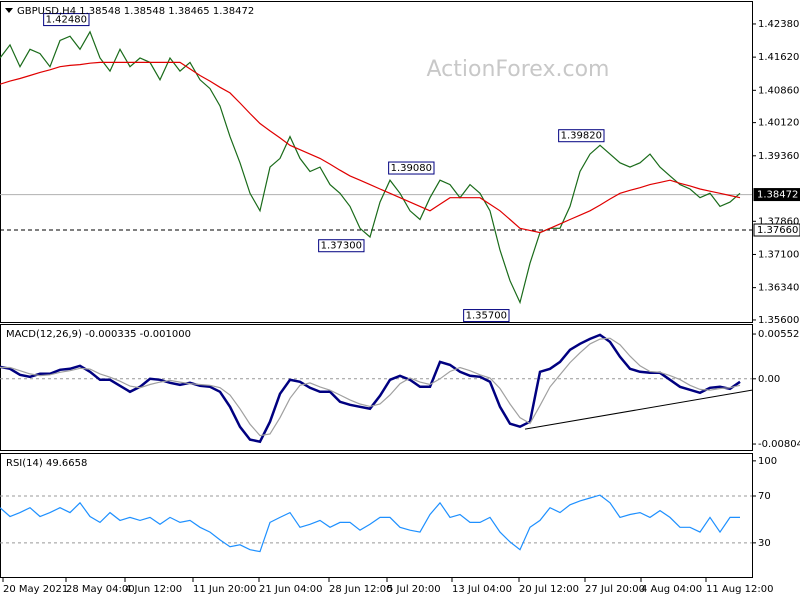 The width and height of the screenshot is (800, 600). Describe the element at coordinates (778, 24) in the screenshot. I see `y-tick-label: 1.42380` at that location.